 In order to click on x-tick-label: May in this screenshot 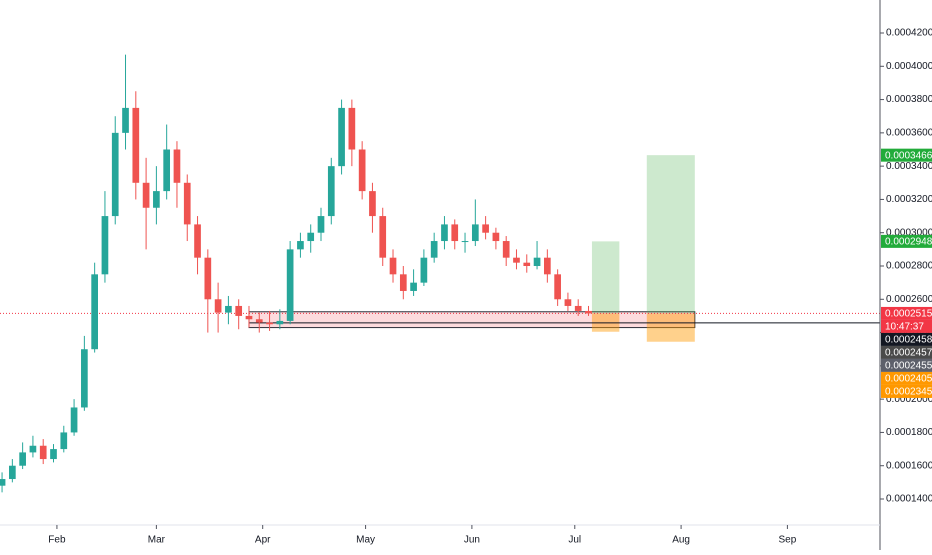, I will do `click(365, 540)`.